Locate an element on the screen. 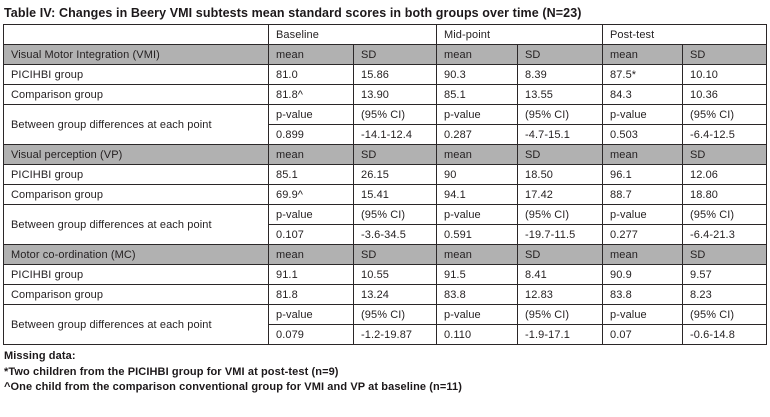 This screenshot has height=417, width=770. value-cell: 69.9^ is located at coordinates (311, 194).